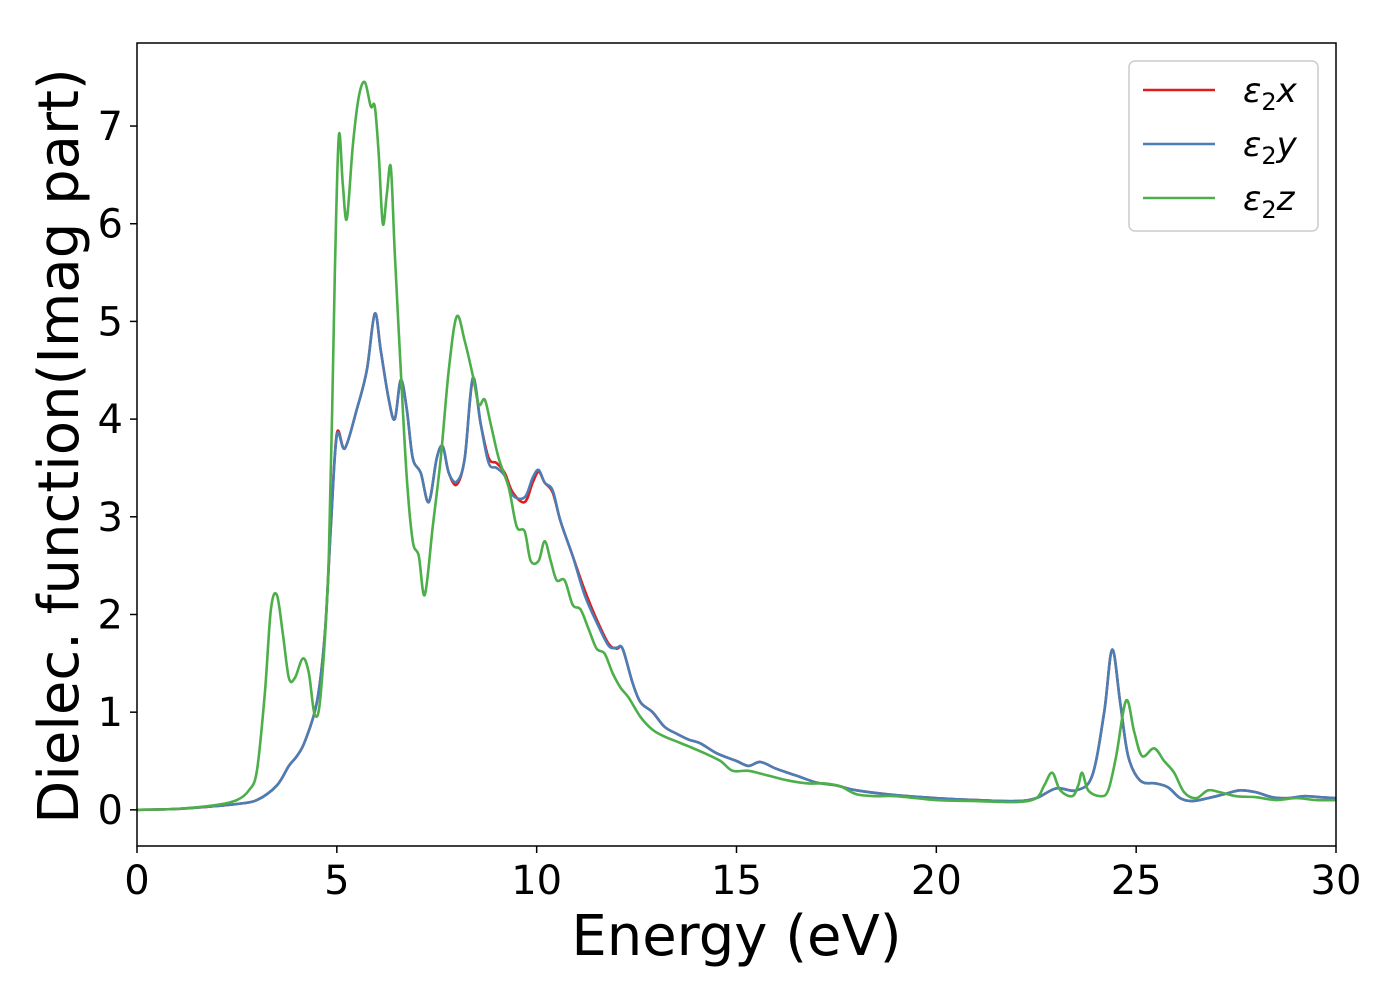  I want to click on legend-label-y: ε2y, so click(1270, 147).